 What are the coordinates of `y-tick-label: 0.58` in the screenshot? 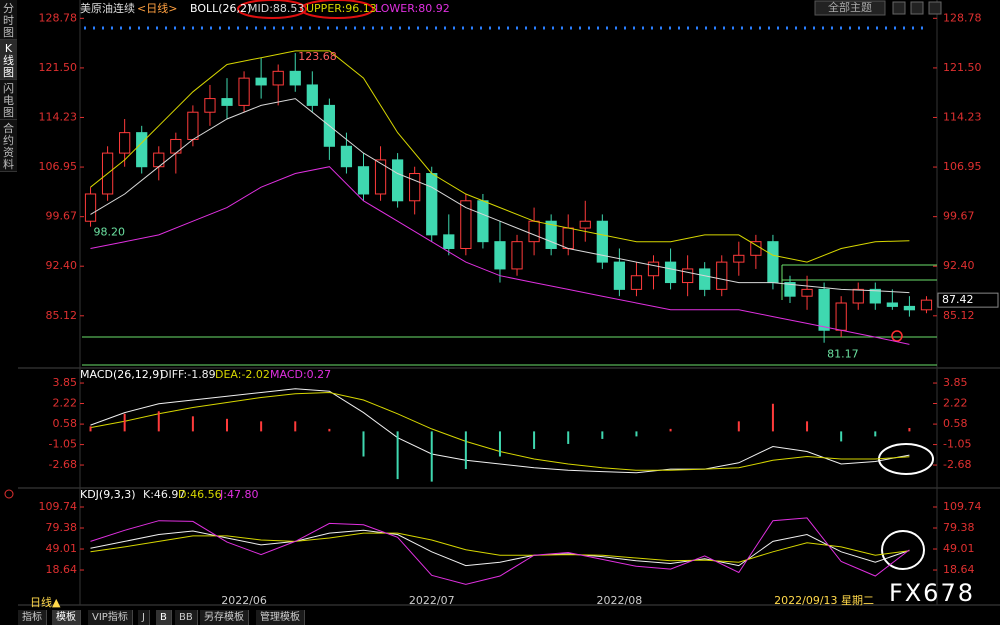 It's located at (955, 423).